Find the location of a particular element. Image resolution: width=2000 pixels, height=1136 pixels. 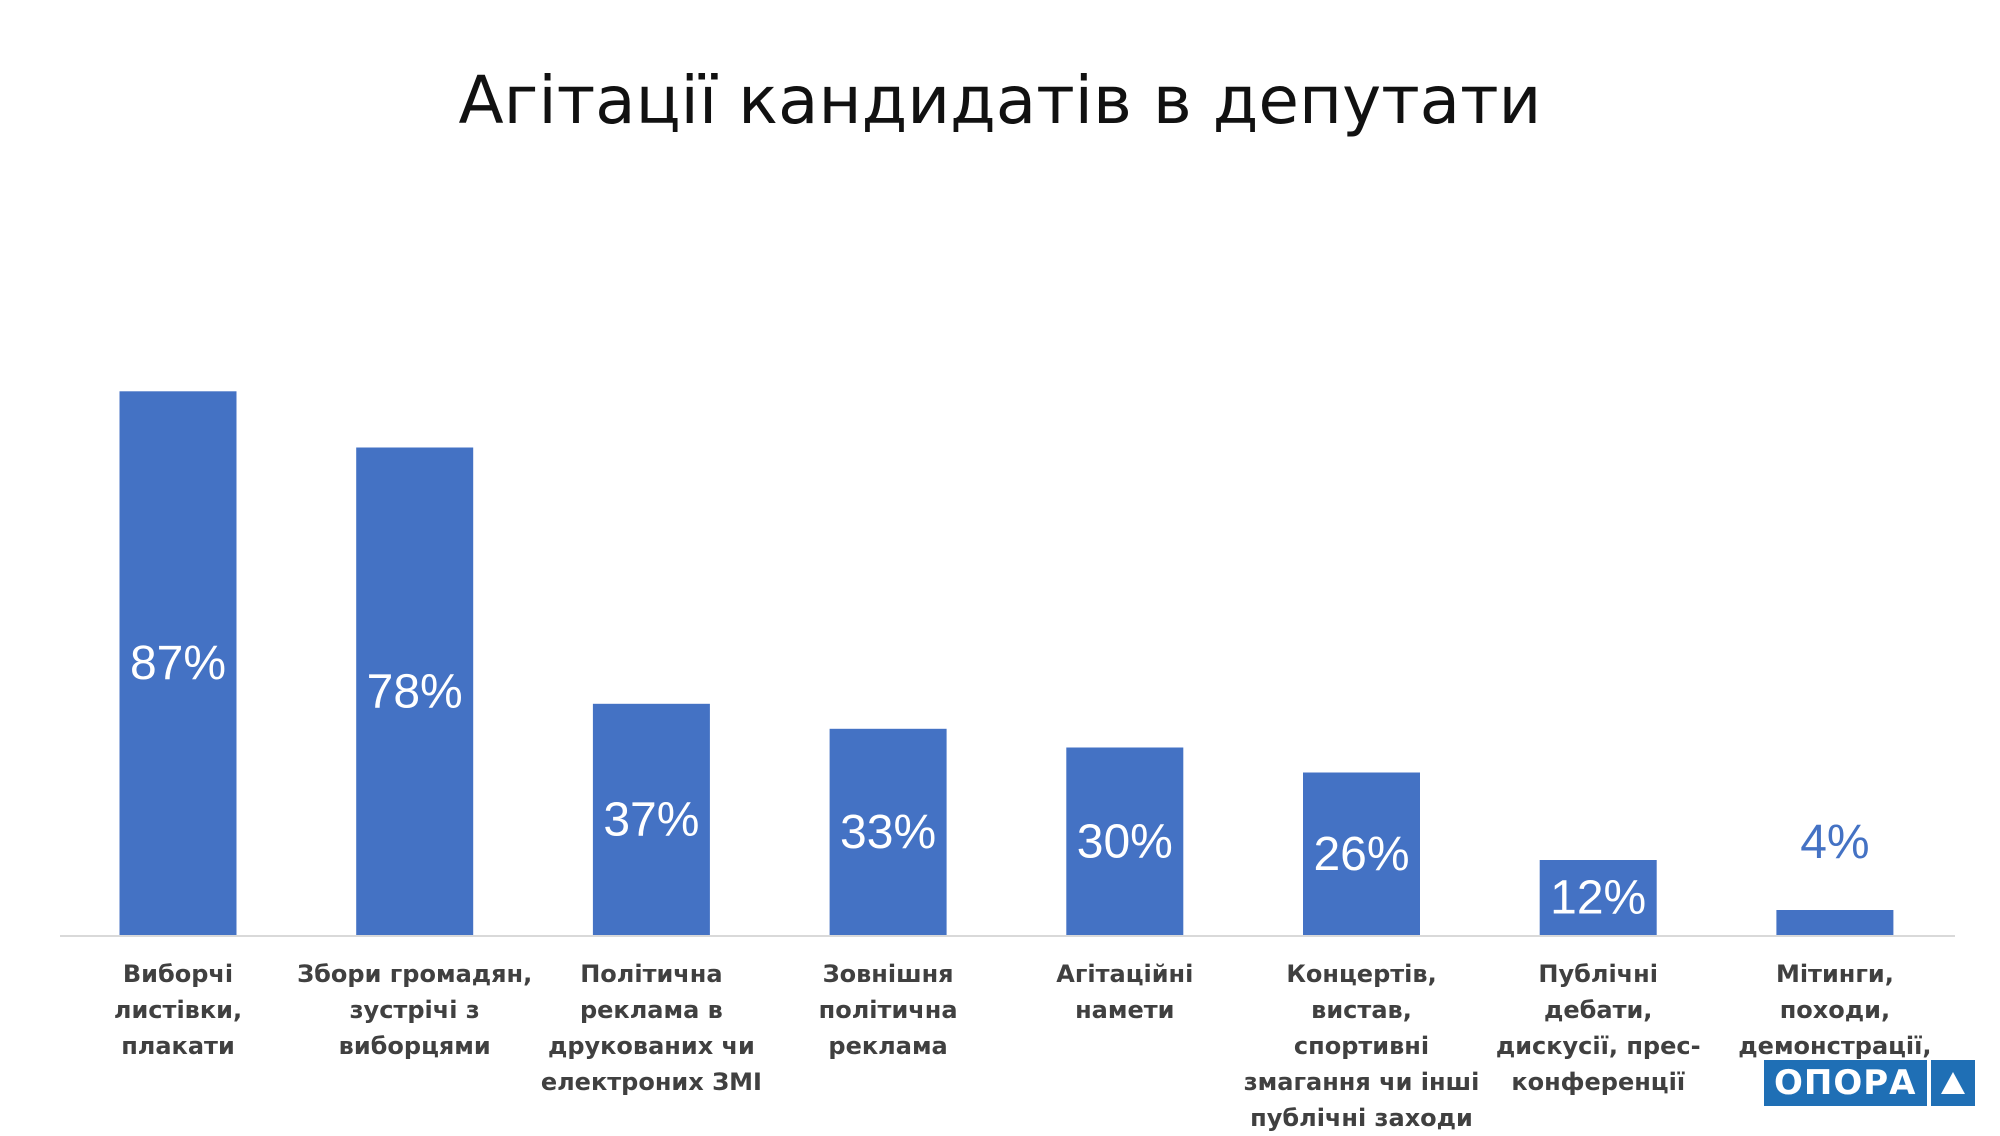

data-label-4: 33% is located at coordinates (888, 832).